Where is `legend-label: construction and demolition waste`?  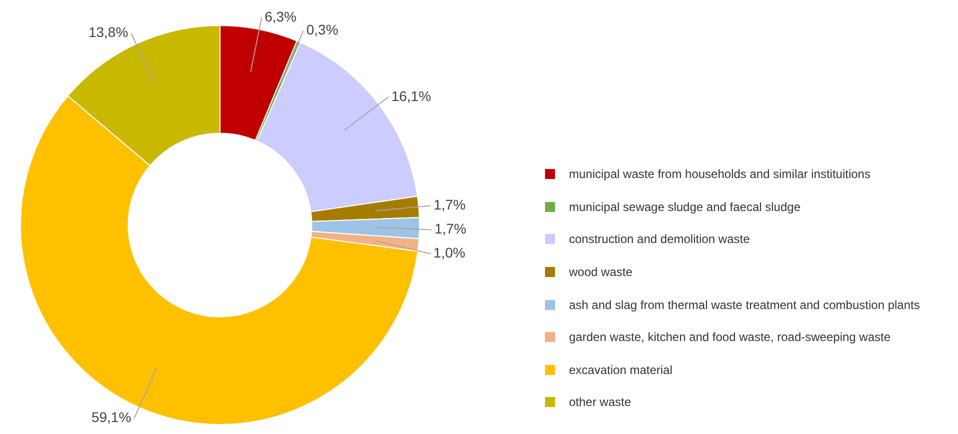 legend-label: construction and demolition waste is located at coordinates (659, 239).